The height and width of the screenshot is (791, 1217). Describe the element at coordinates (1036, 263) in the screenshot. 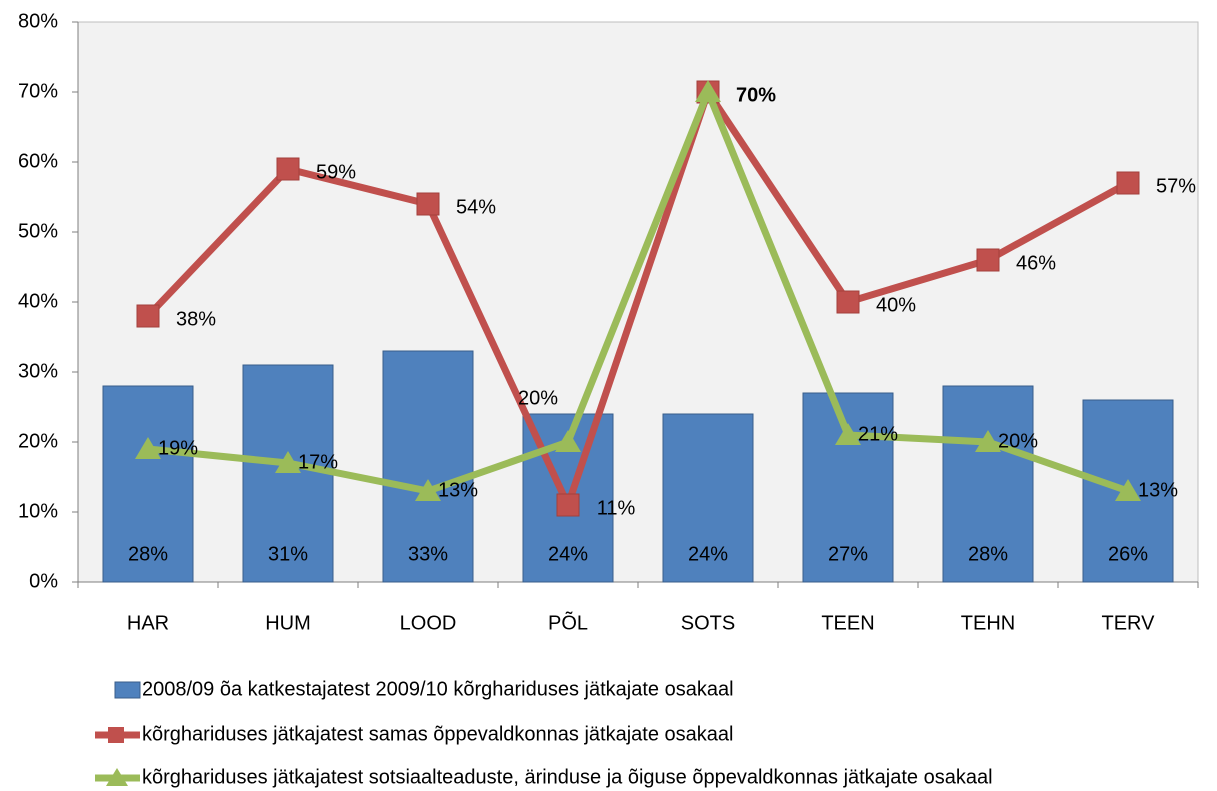

I see `point-label: 46%` at that location.